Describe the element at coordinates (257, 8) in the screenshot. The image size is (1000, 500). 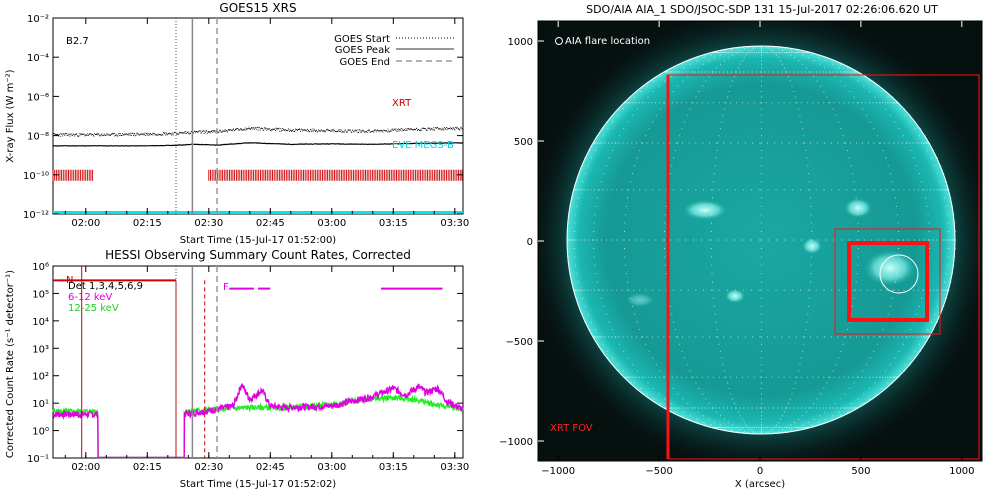
I see `goes-title: GOES15 XRS` at that location.